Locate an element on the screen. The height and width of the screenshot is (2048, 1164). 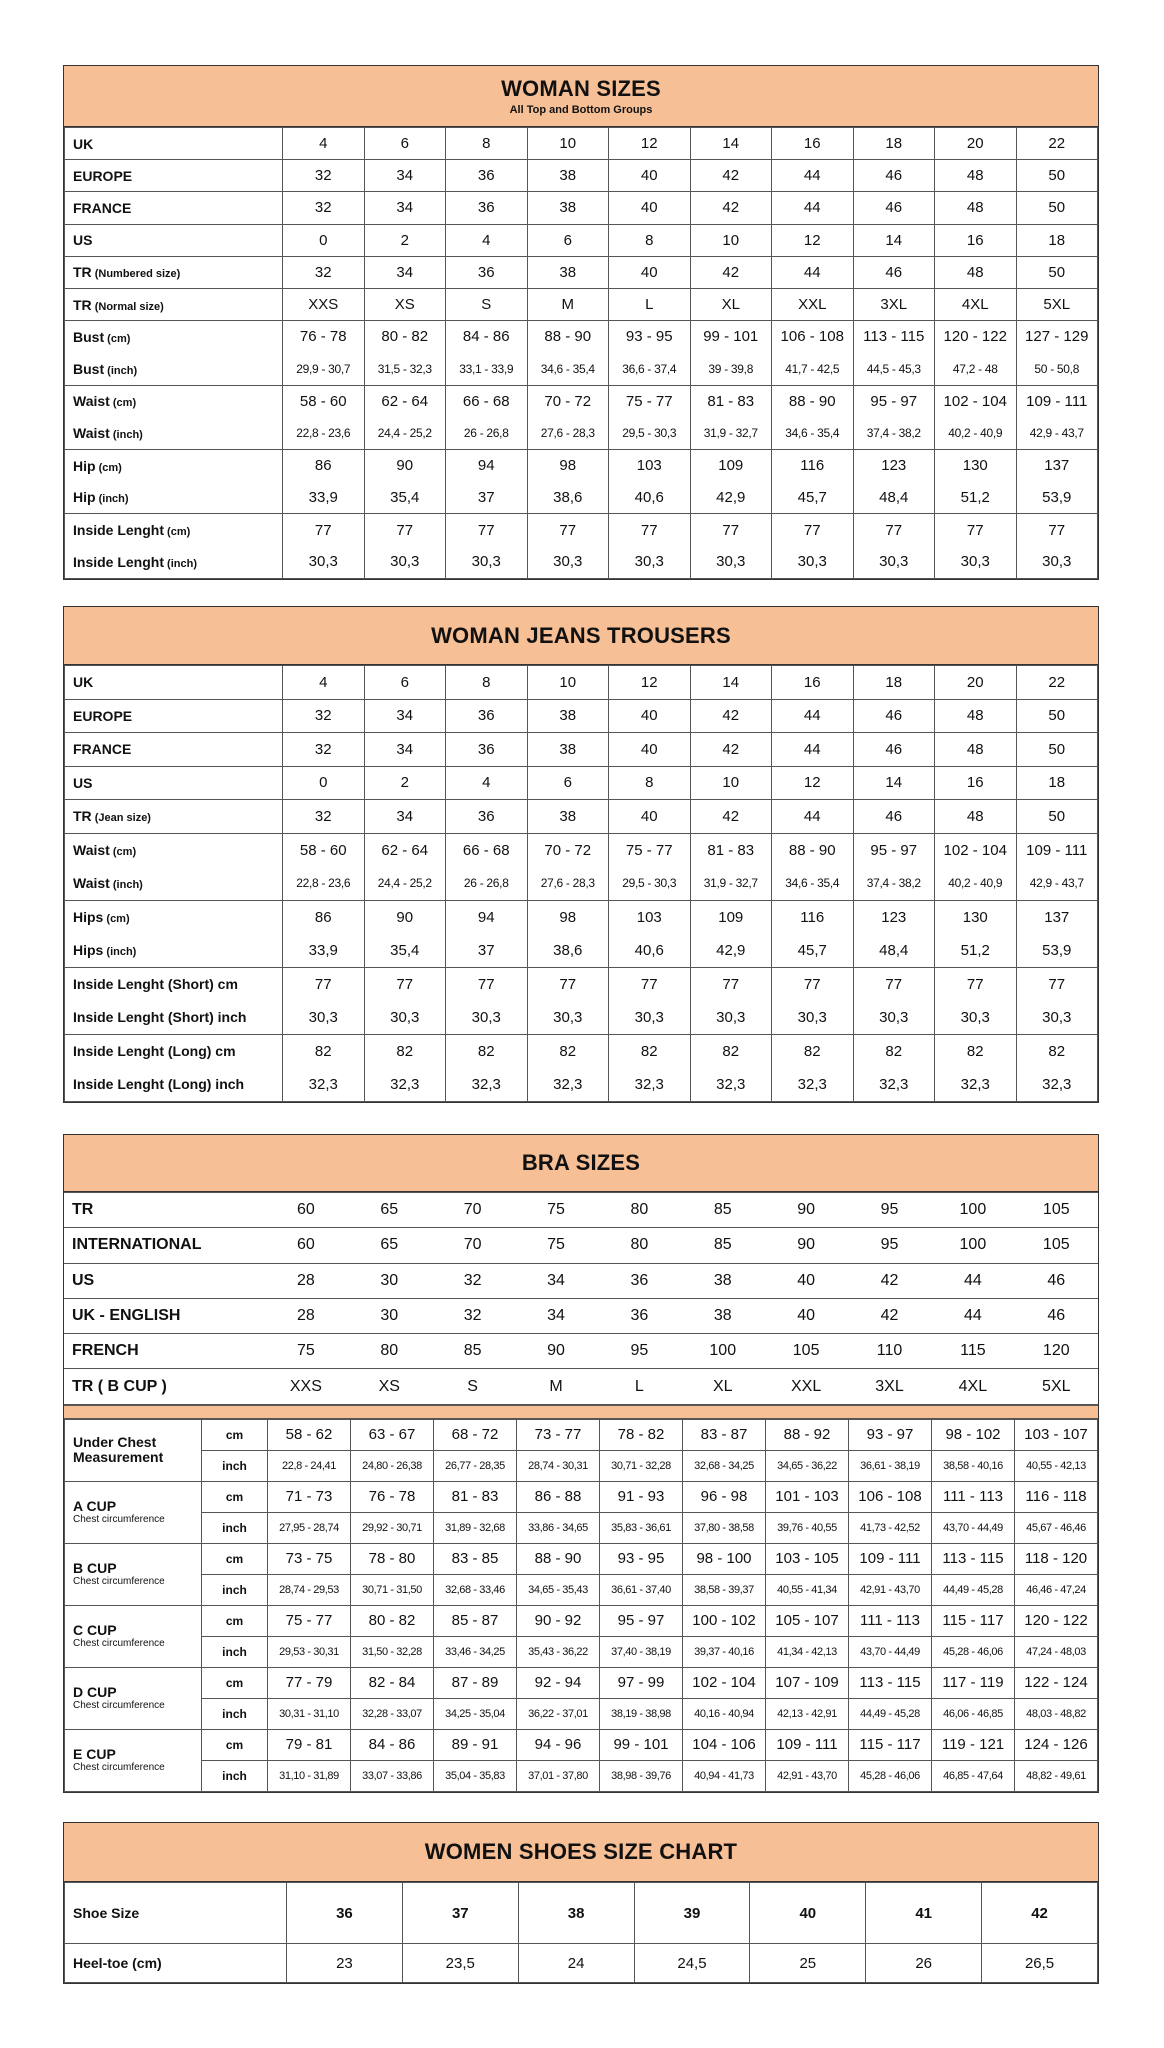
table-cell: 30 is located at coordinates (389, 1316).